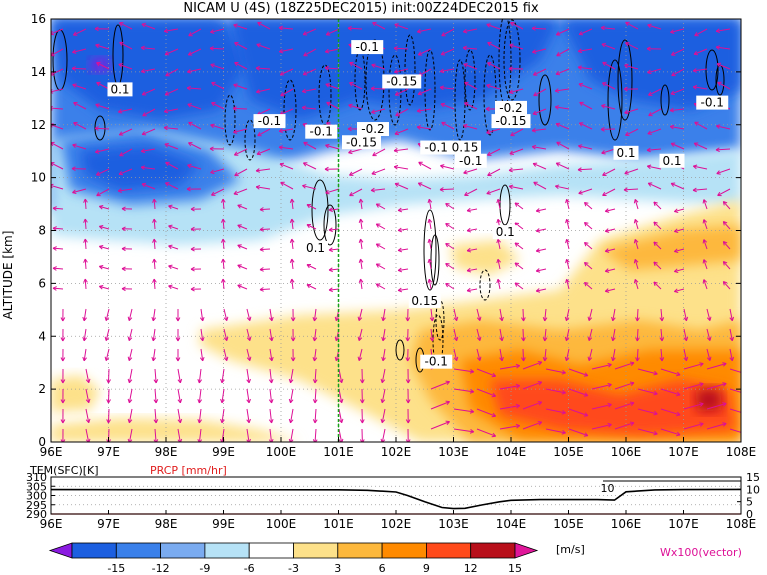  I want to click on tem-axis-tick-label: 310, so click(36, 477).